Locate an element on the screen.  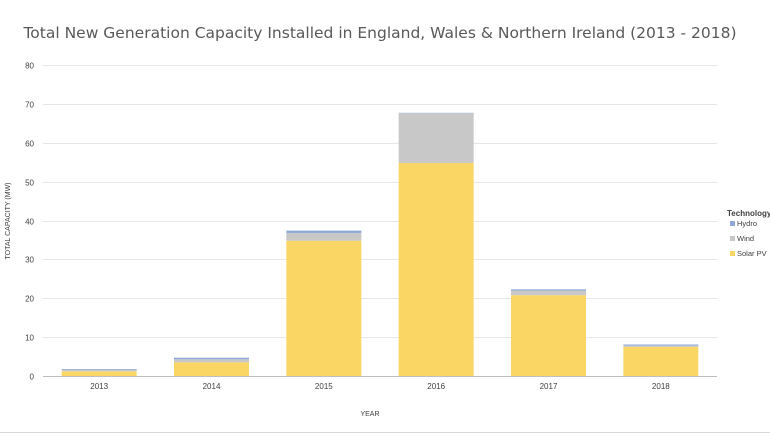
bar-hydro-2018 is located at coordinates (661, 345).